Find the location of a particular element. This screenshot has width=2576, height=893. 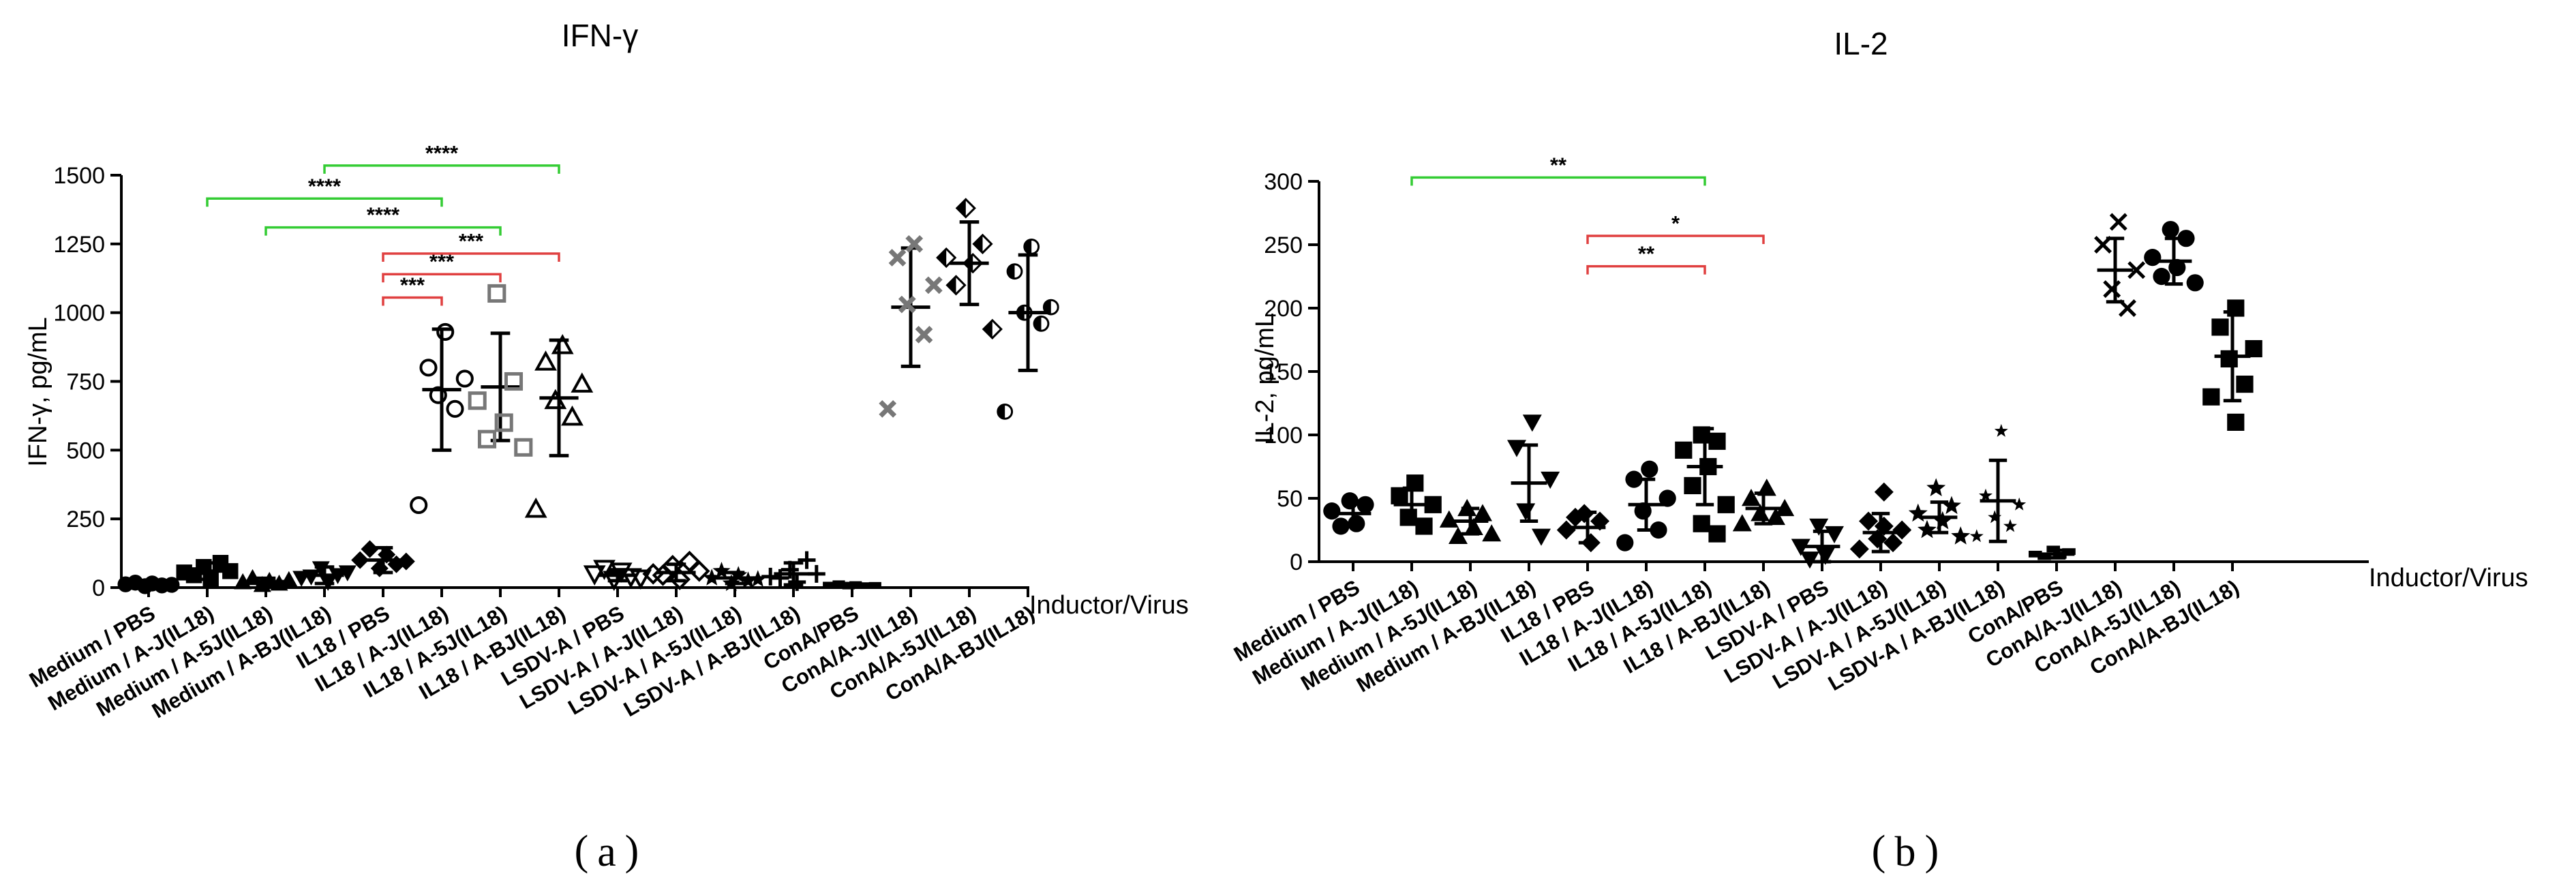

panel-b-y-axis-label: IL-2, pg/mL is located at coordinates (1265, 378).